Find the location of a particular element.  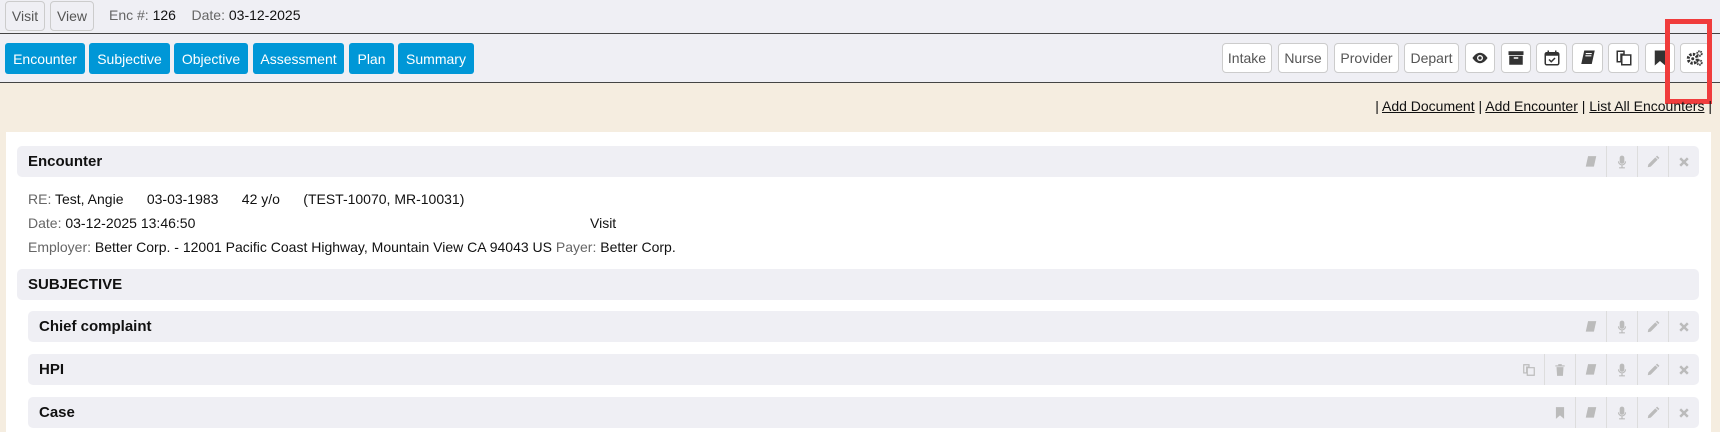

depart-button: Depart is located at coordinates (1431, 58).